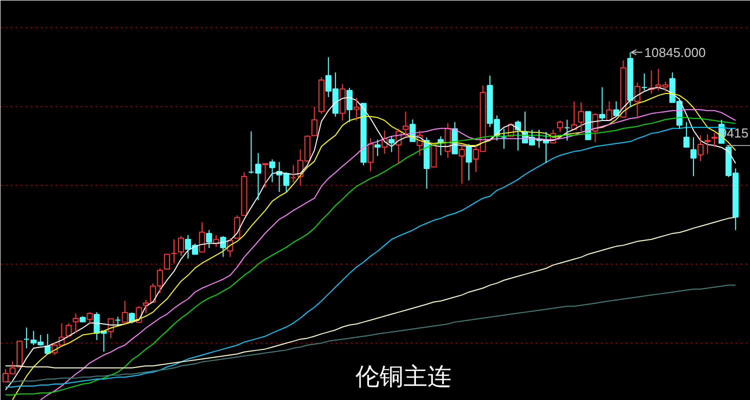 This screenshot has height=400, width=750. Describe the element at coordinates (404, 376) in the screenshot. I see `text: 伦铜主连` at that location.